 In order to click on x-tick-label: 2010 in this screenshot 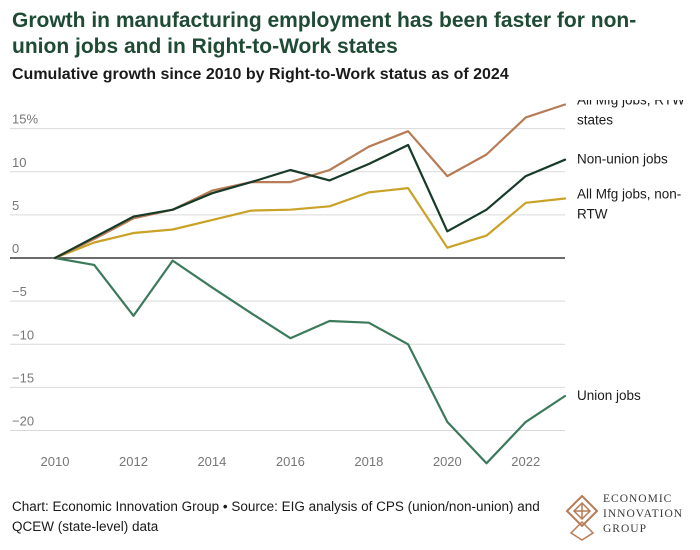, I will do `click(55, 461)`.